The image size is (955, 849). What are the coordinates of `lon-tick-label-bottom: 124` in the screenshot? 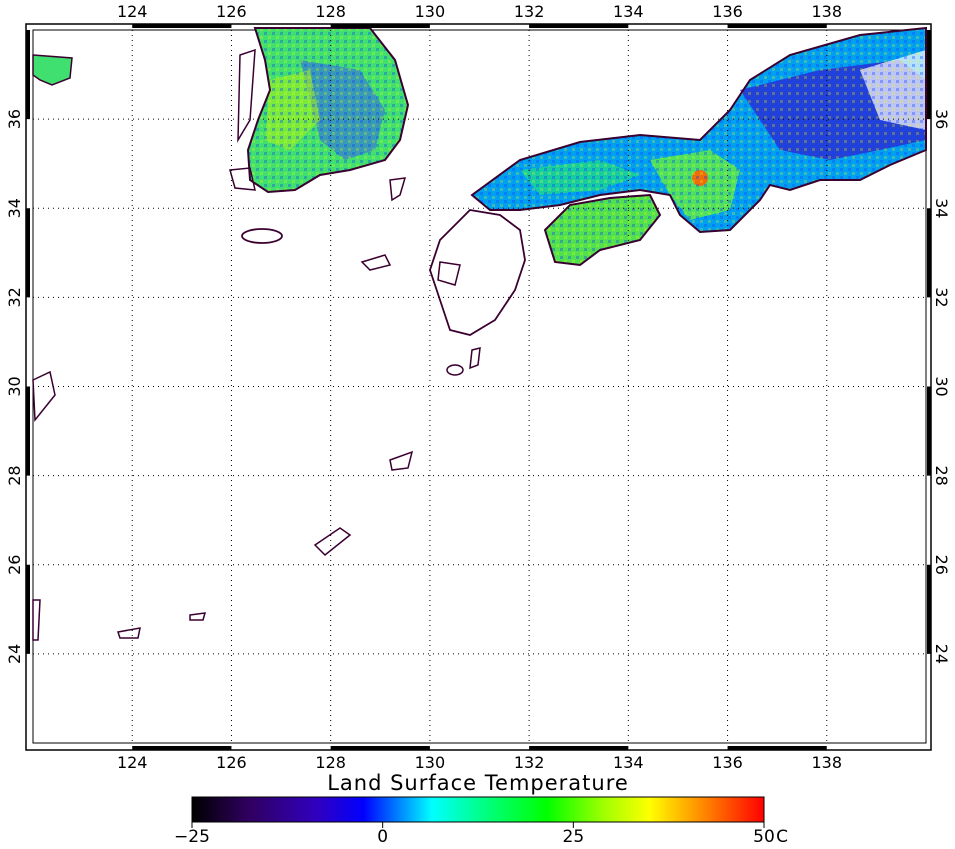 It's located at (132, 762).